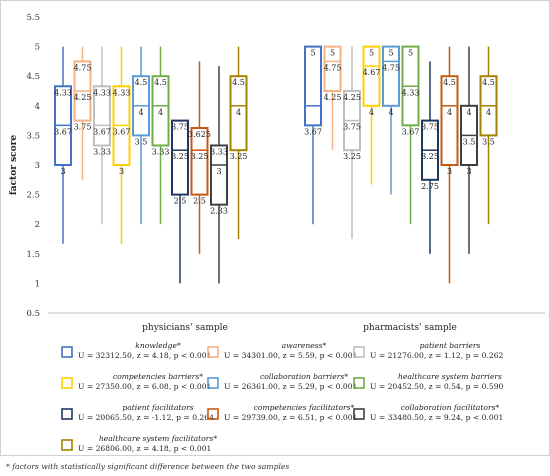 The image size is (550, 476). I want to click on box-physicians-4: 4.5 4 3.5, so click(141, 135).